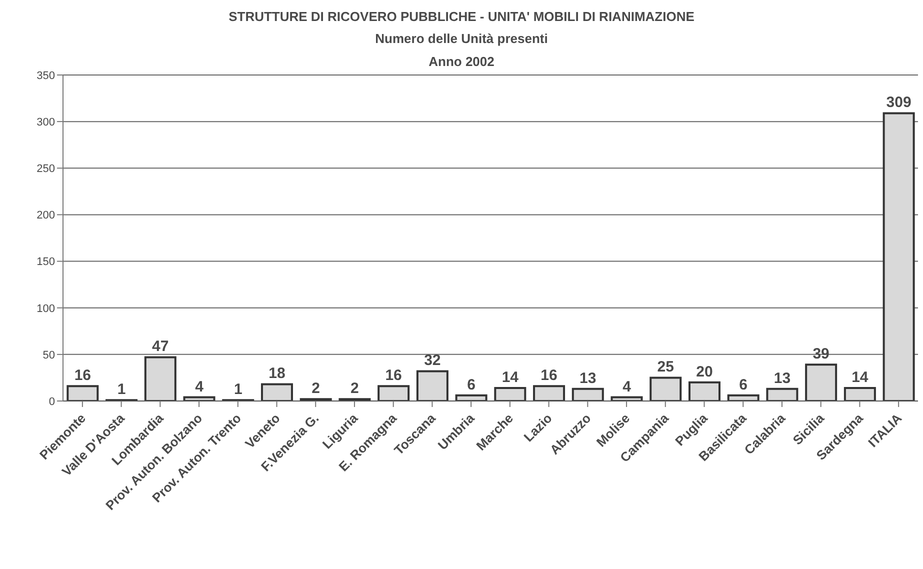  I want to click on y-tick-label: 250, so click(45, 169).